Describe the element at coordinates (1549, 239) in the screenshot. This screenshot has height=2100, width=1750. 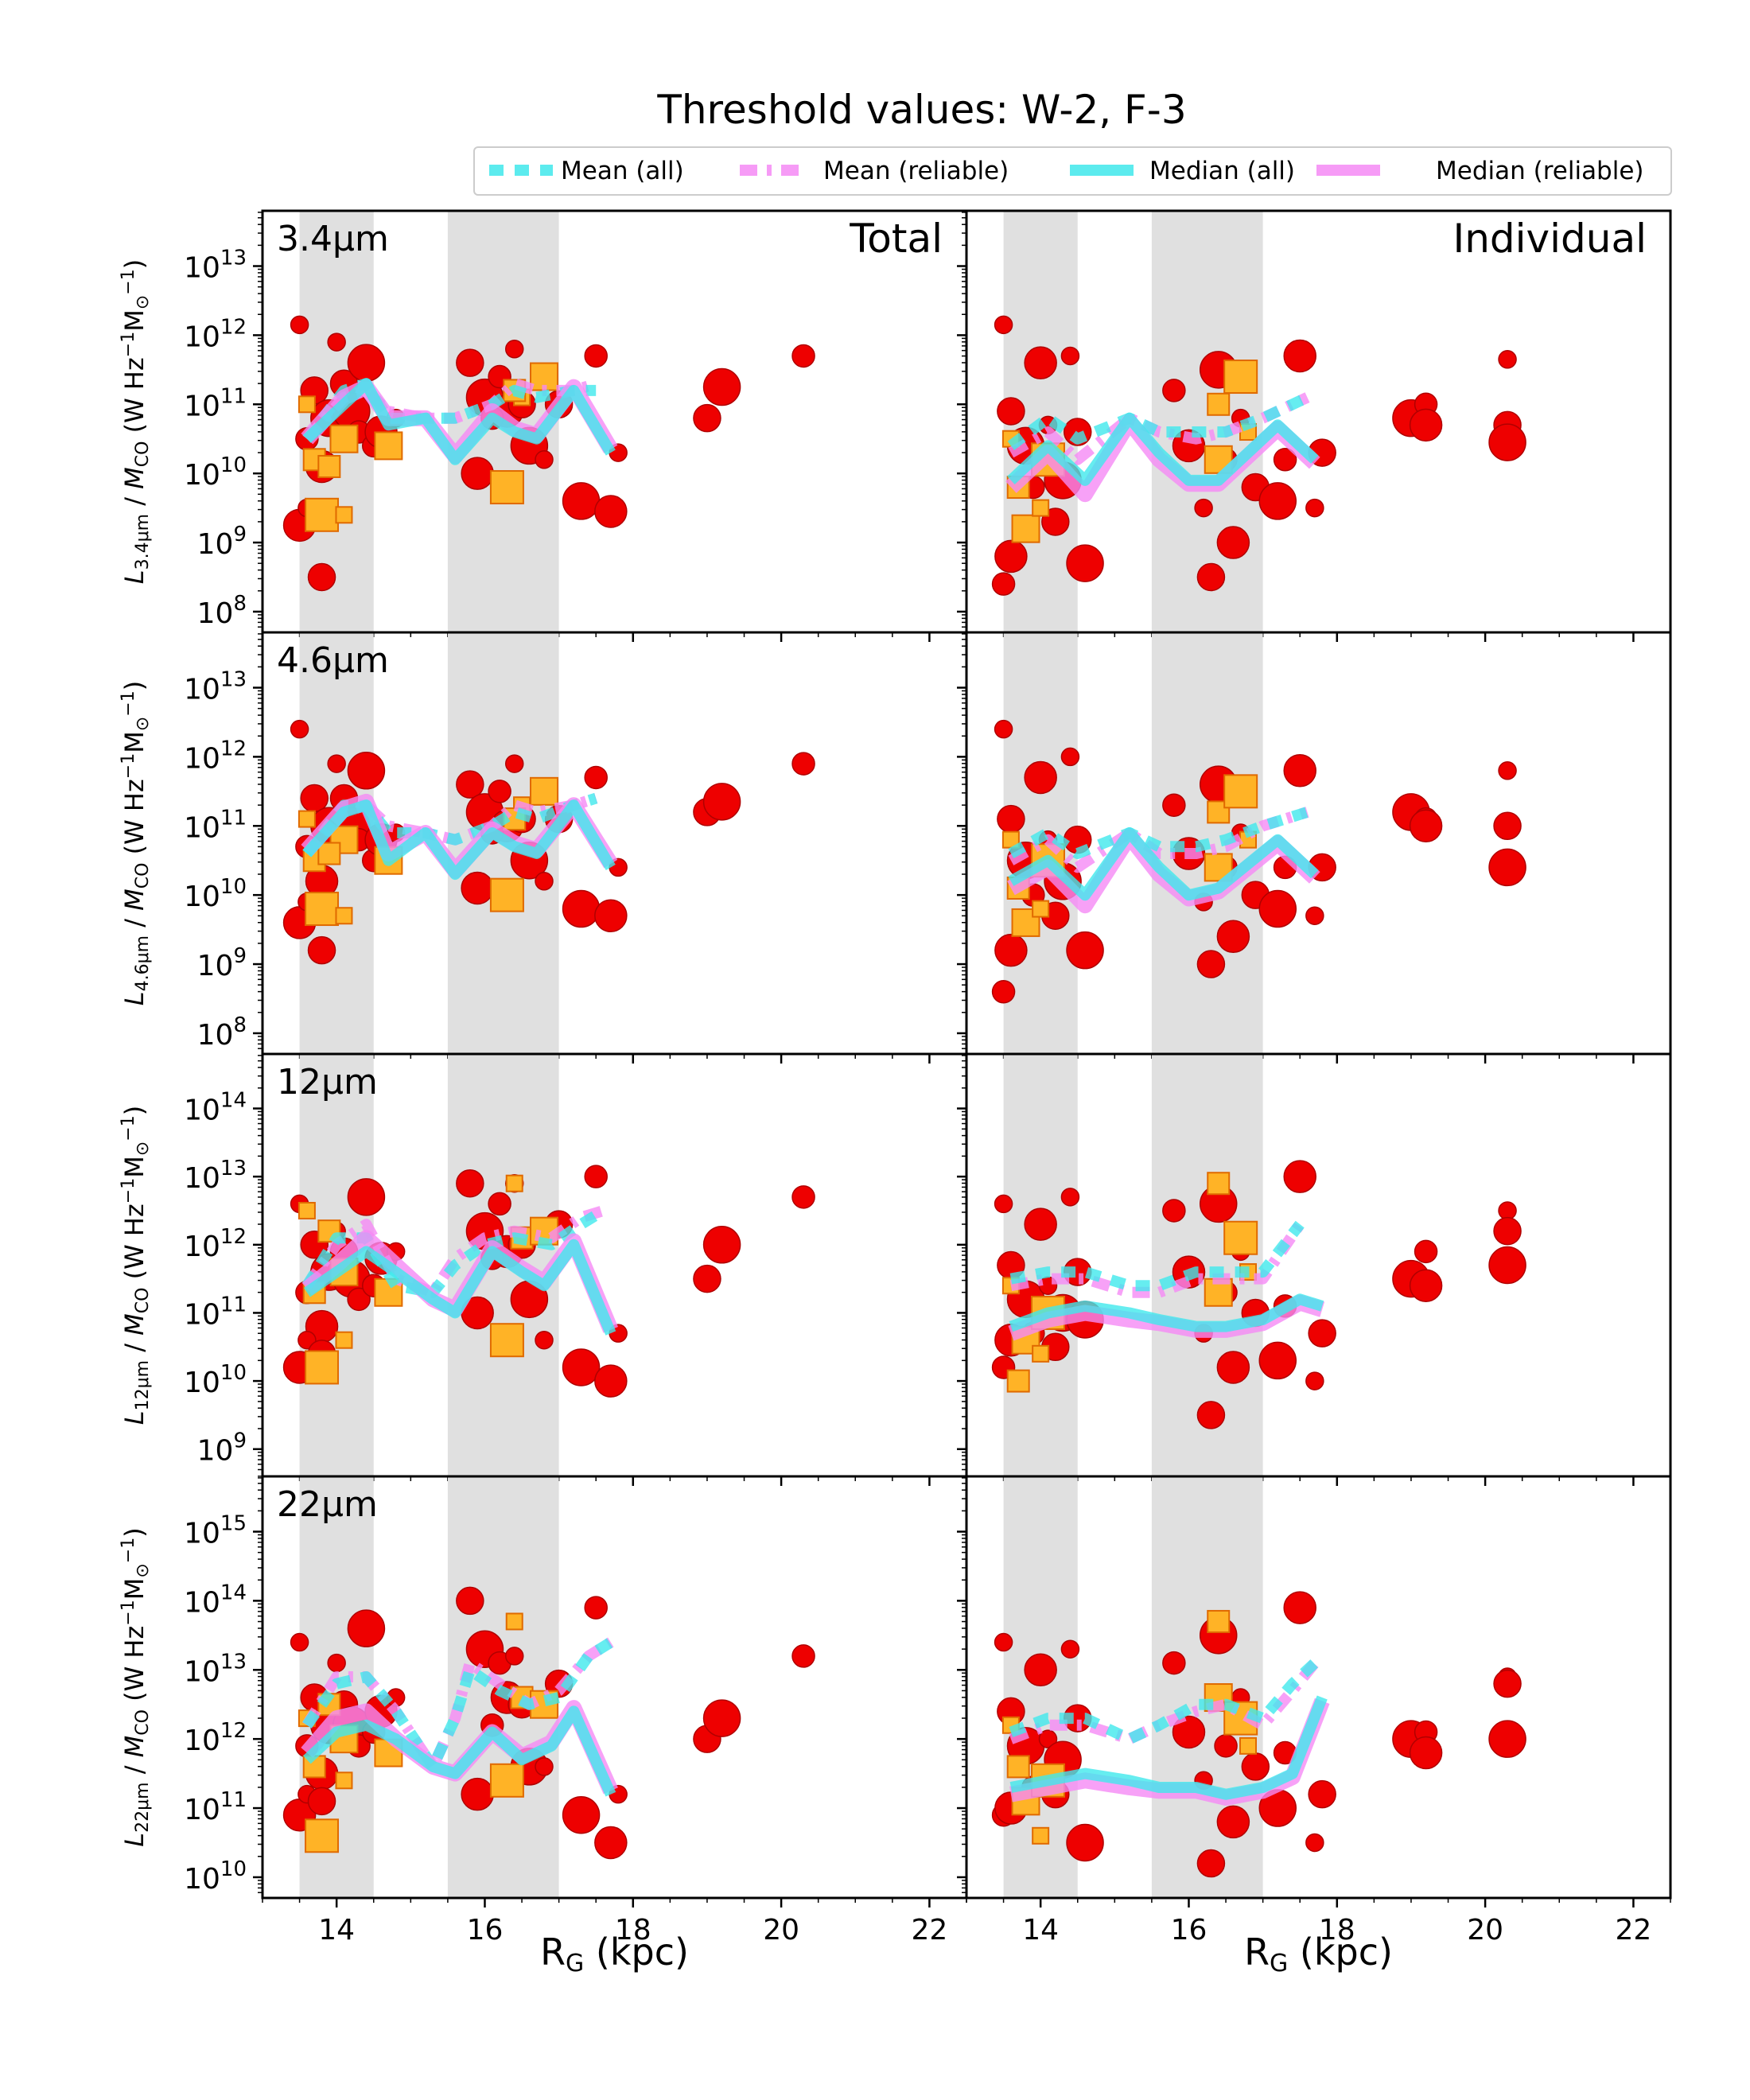
I see `column-title: Individual` at that location.